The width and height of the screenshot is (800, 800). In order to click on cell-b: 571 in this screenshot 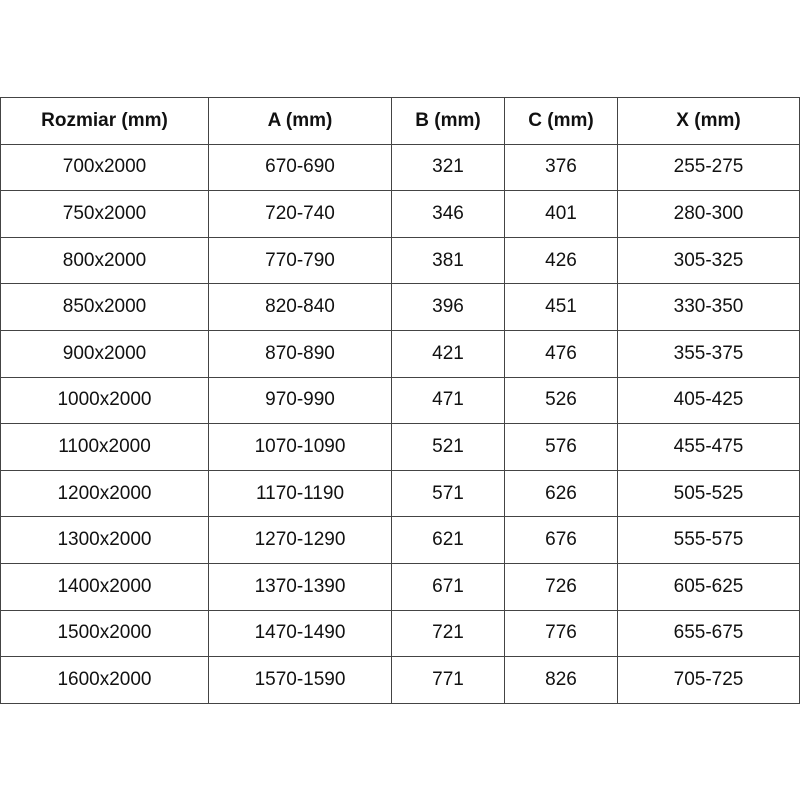, I will do `click(448, 493)`.